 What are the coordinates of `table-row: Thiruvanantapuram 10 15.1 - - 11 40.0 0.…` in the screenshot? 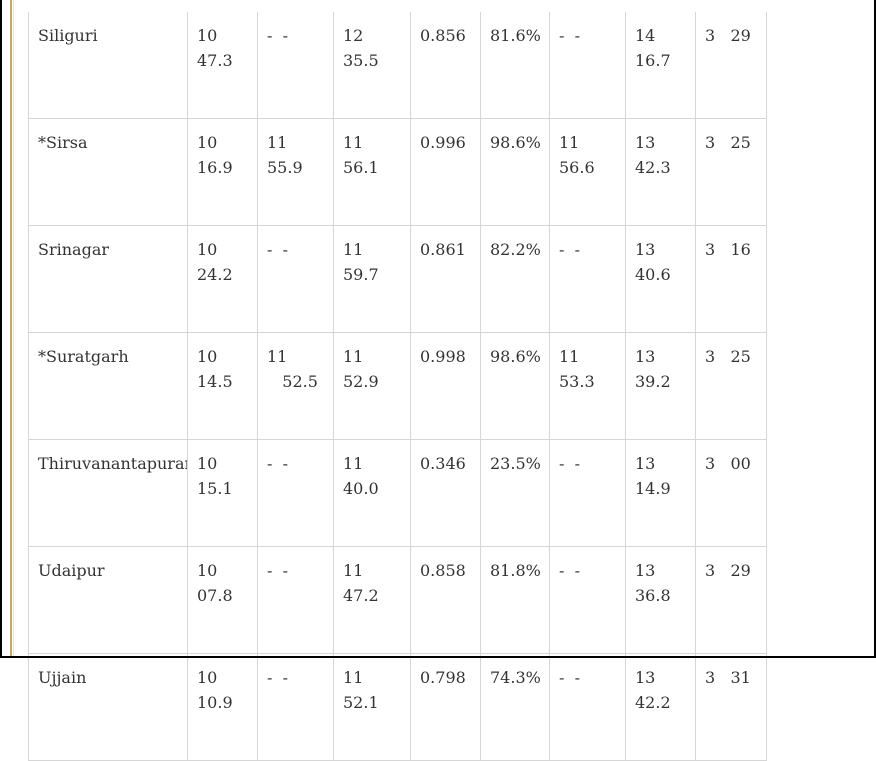 It's located at (397, 493).